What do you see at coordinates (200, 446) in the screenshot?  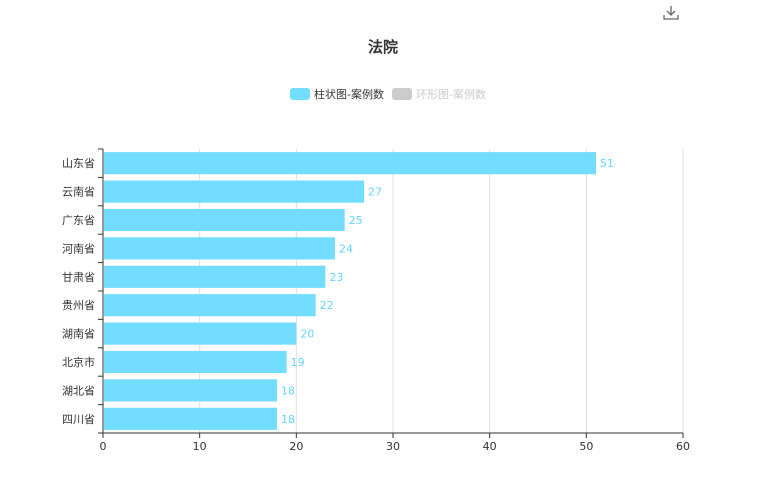 I see `x-tick-label-10: 10` at bounding box center [200, 446].